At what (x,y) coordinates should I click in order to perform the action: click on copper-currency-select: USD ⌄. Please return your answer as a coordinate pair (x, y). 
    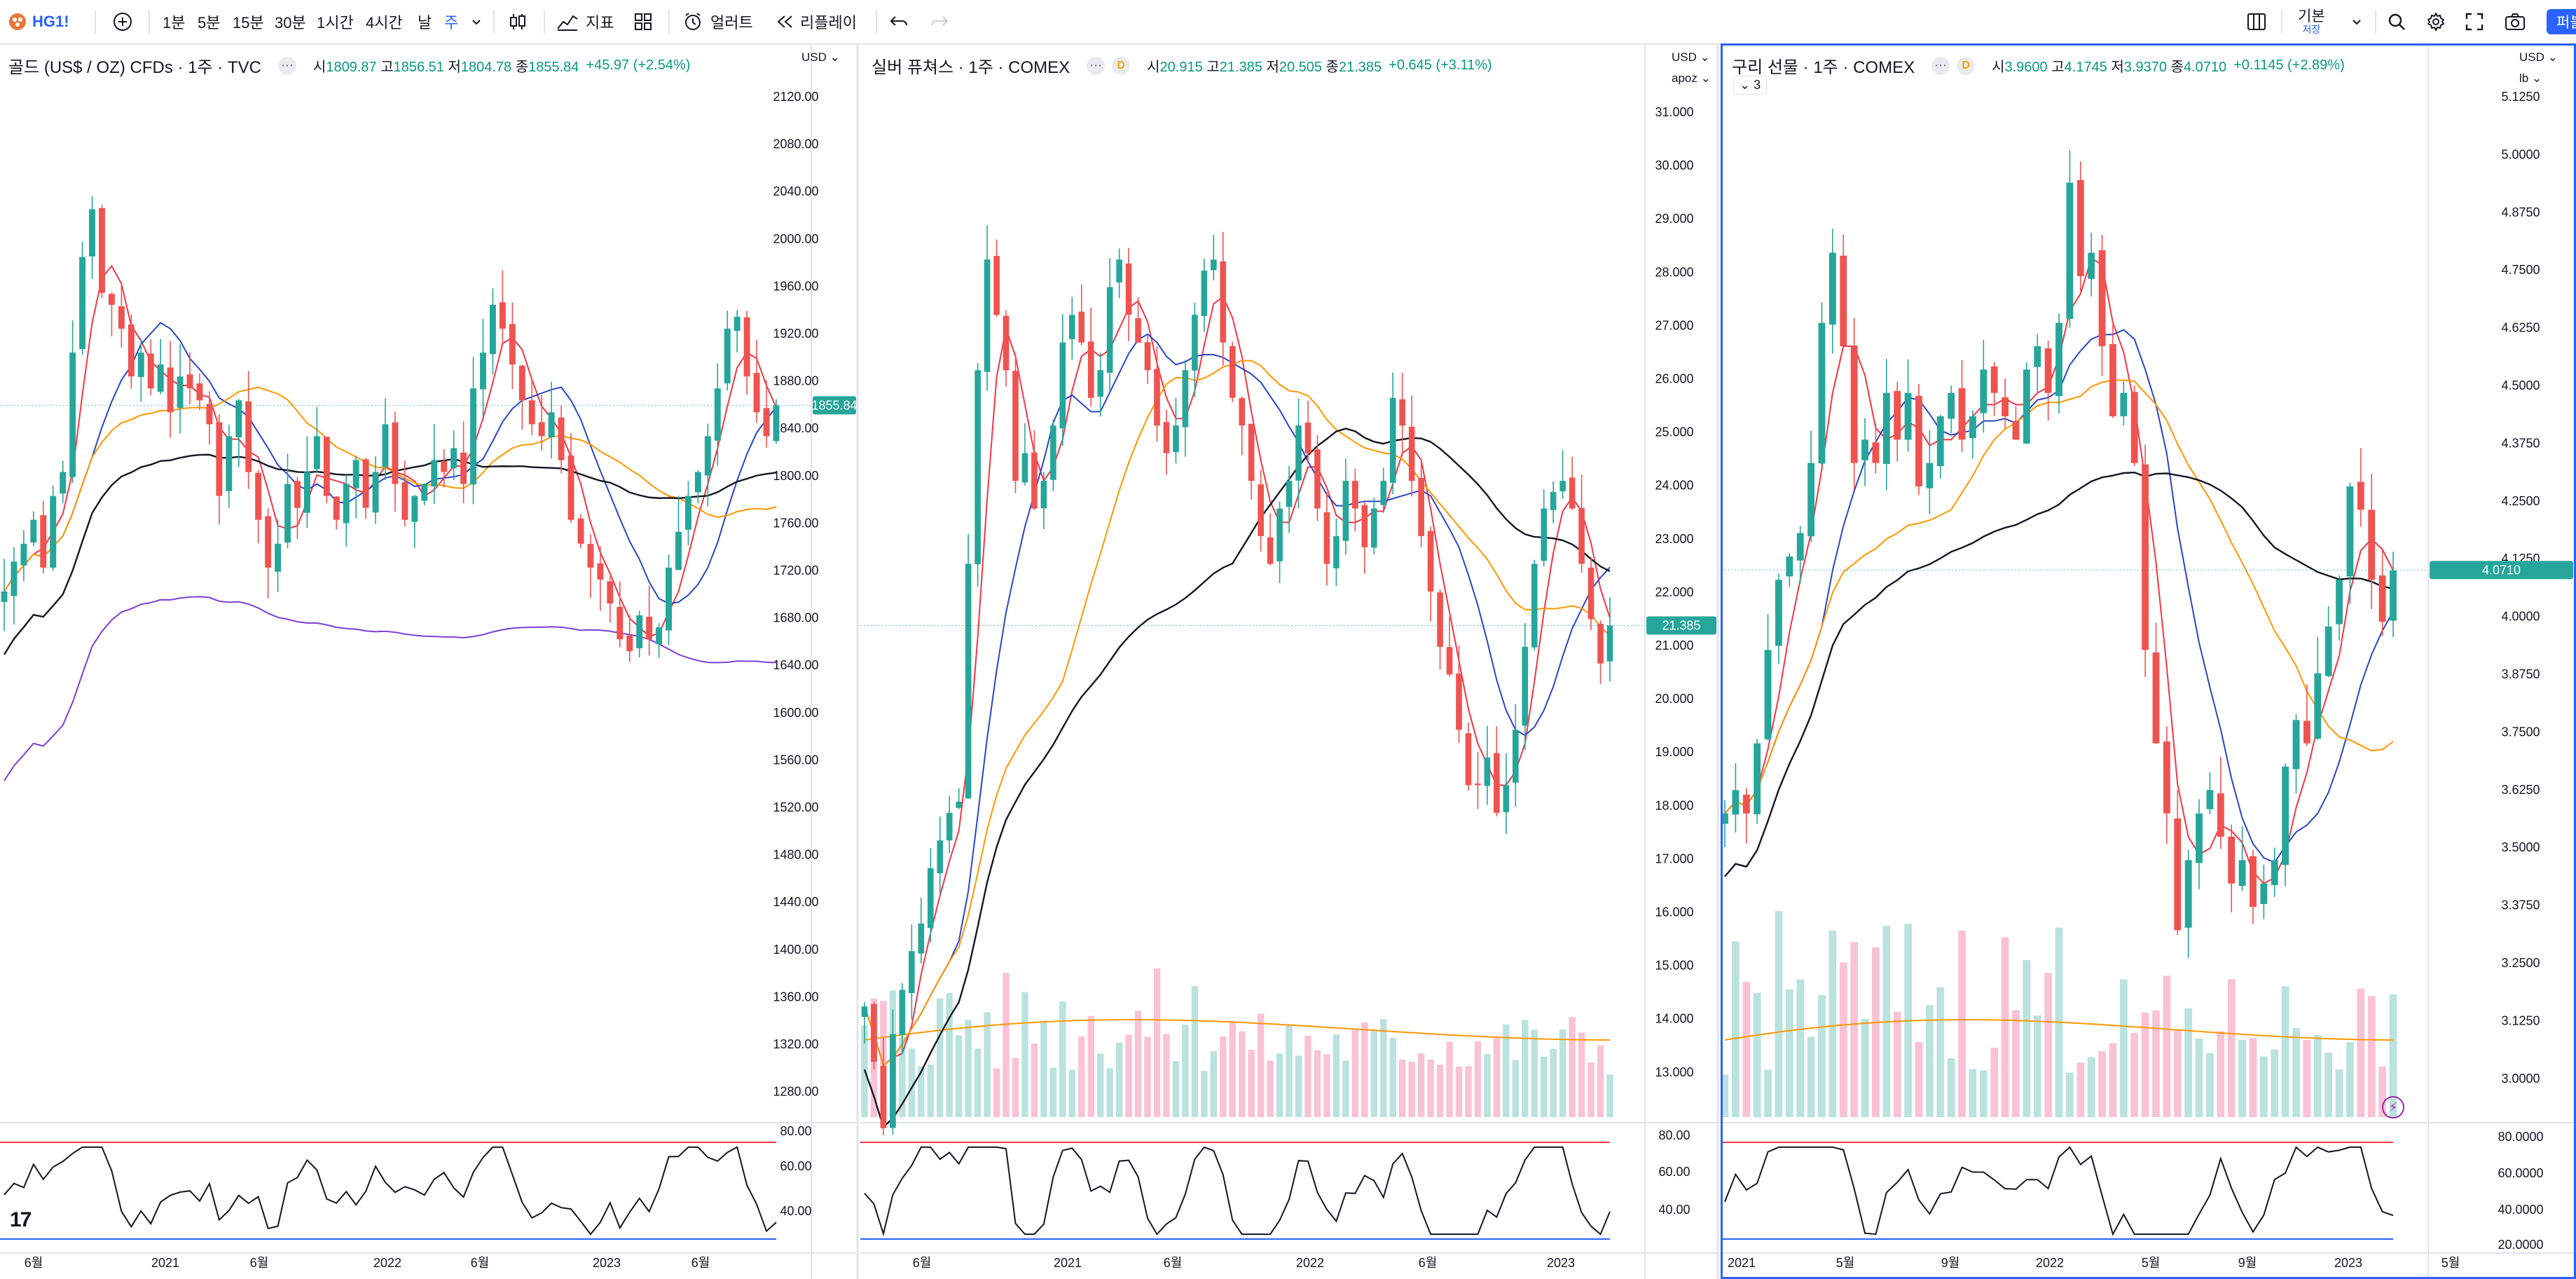
    Looking at the image, I should click on (2538, 57).